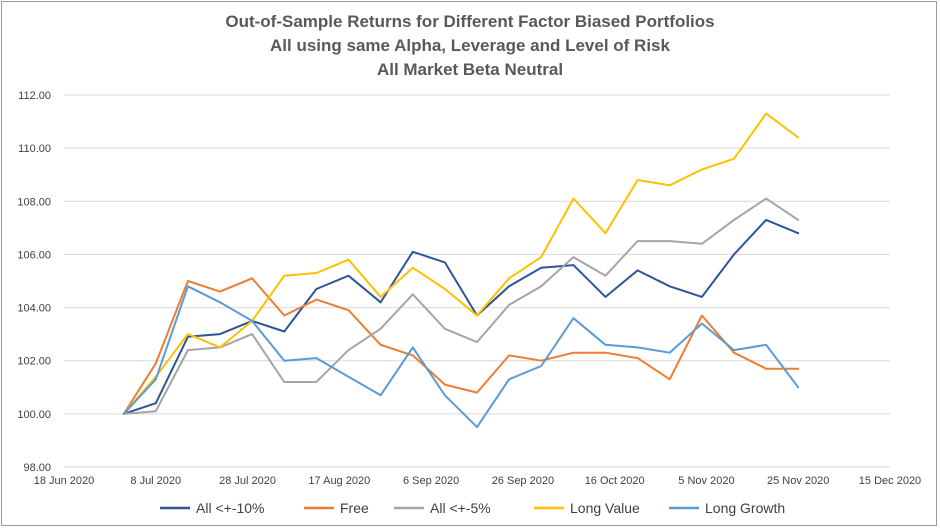 This screenshot has width=940, height=529. I want to click on x-tick-label: 15 Dec 2020, so click(890, 481).